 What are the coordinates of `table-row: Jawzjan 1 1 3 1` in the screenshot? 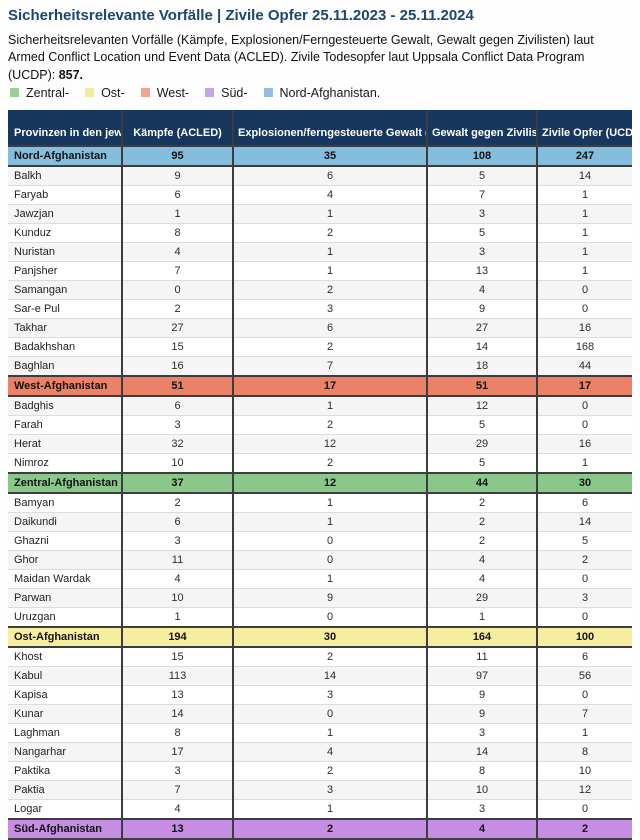 It's located at (320, 213).